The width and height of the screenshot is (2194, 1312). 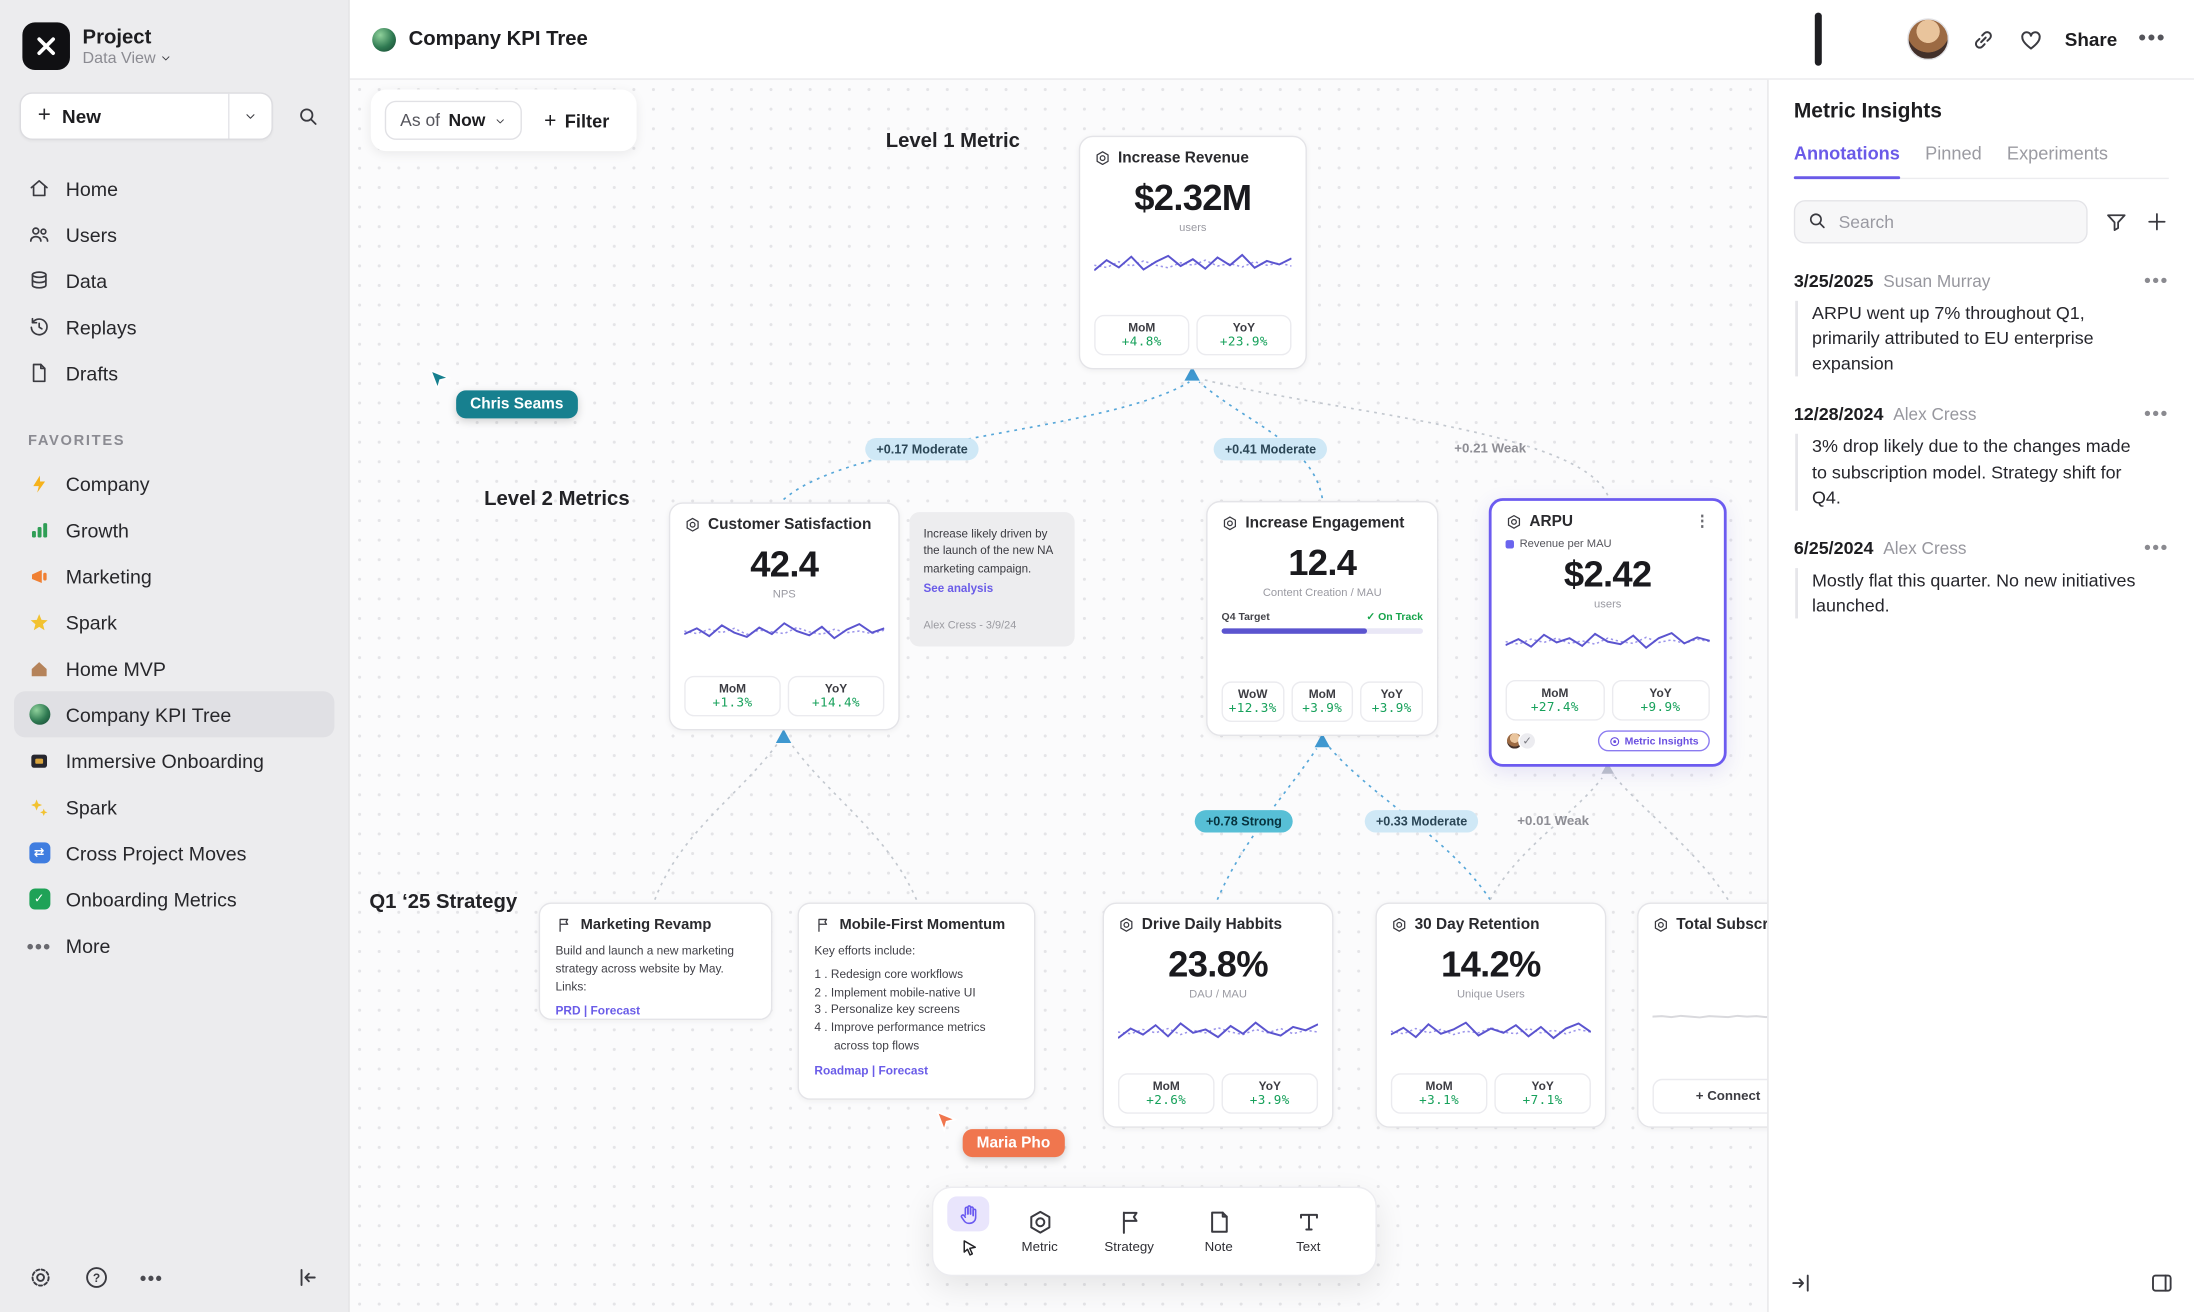 I want to click on sidebar-item-immersive-onboarding: Immersive Onboarding, so click(x=174, y=760).